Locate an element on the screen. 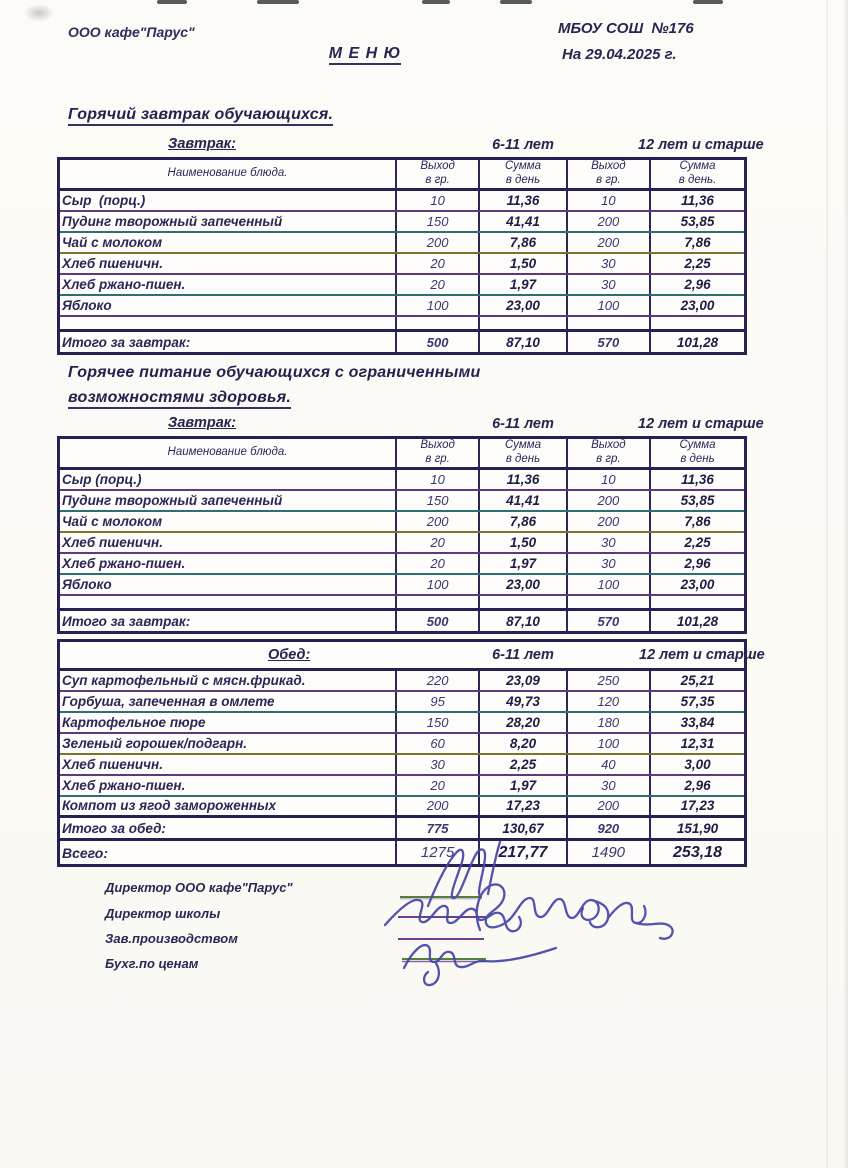  org-name: ООО кафе"Парус" is located at coordinates (131, 32).